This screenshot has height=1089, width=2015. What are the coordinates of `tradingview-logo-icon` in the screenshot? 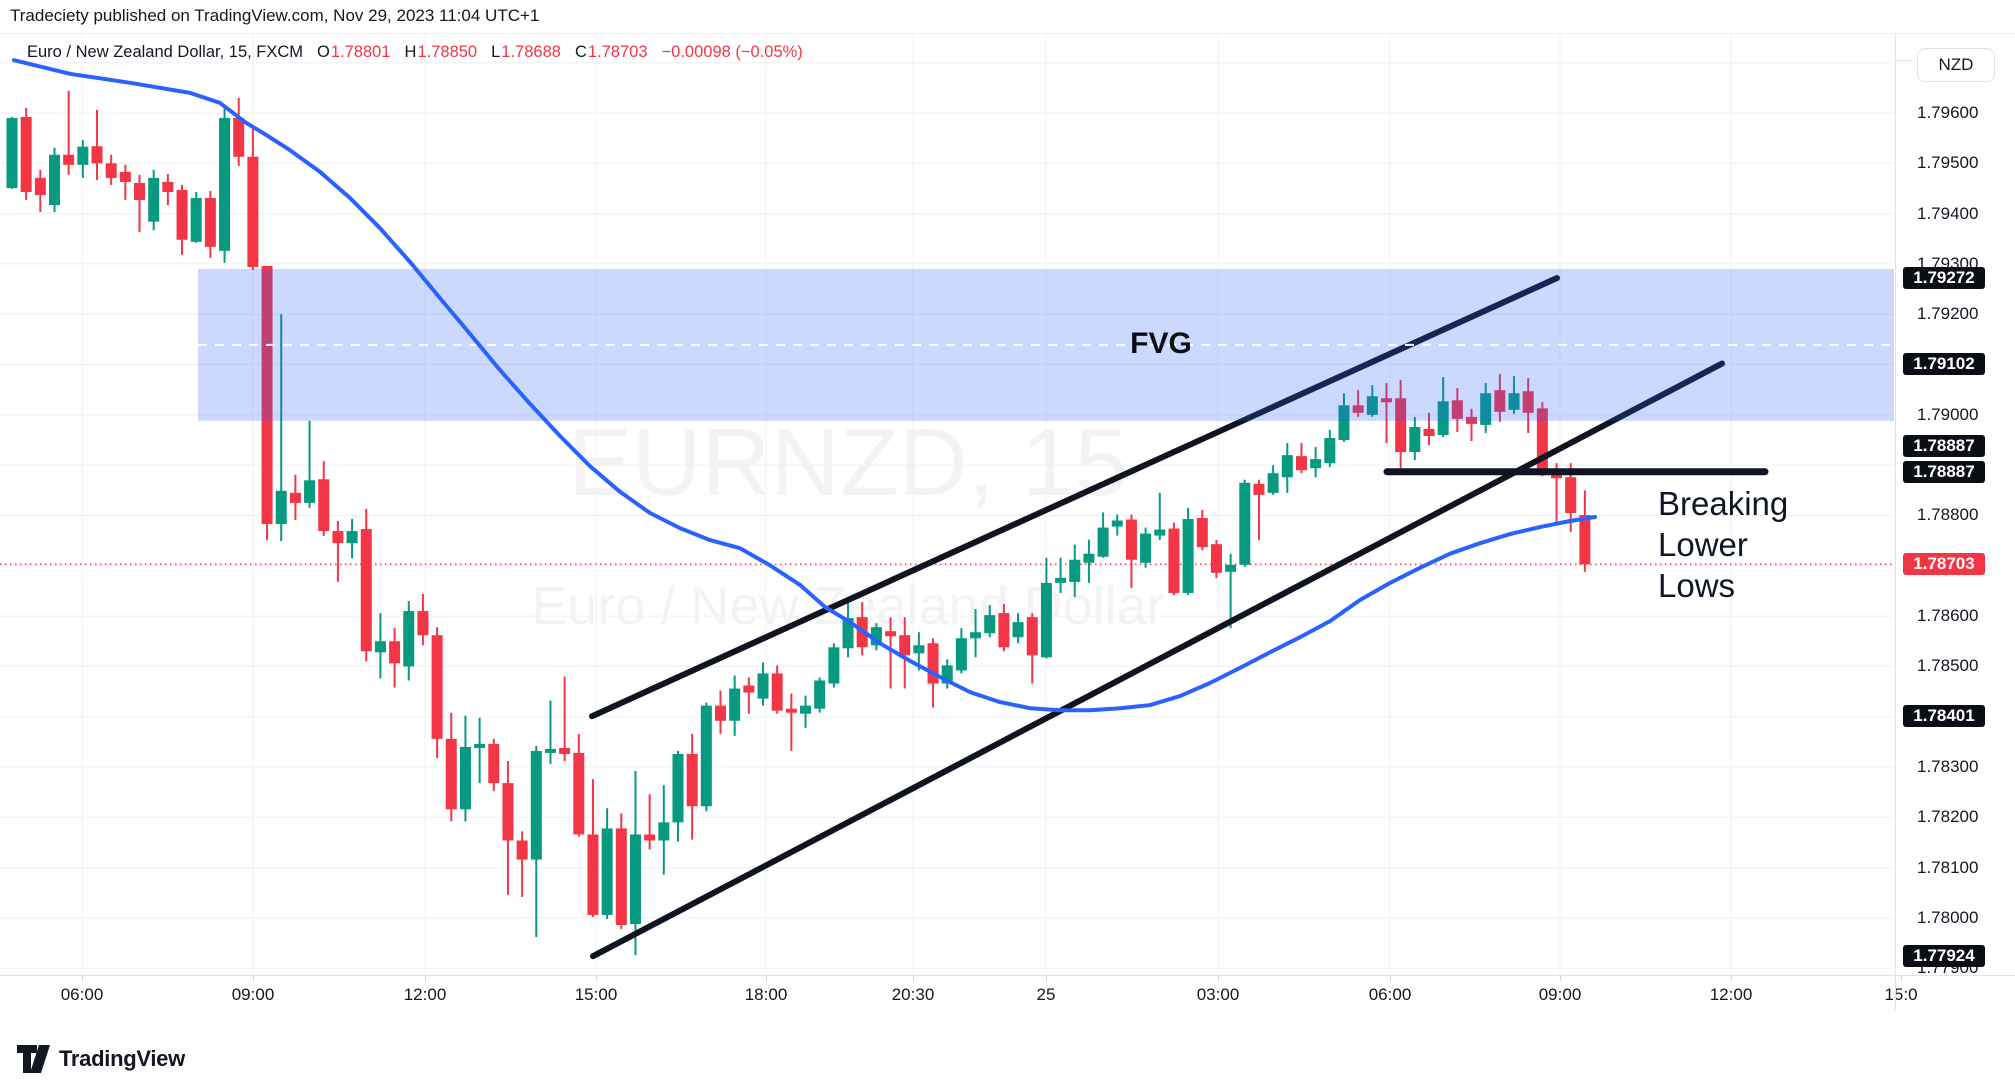 It's located at (33, 1059).